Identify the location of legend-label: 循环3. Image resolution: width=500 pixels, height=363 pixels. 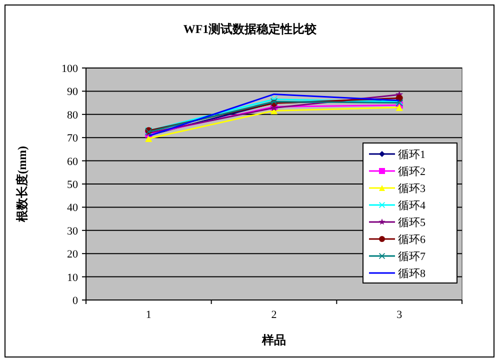
(412, 189).